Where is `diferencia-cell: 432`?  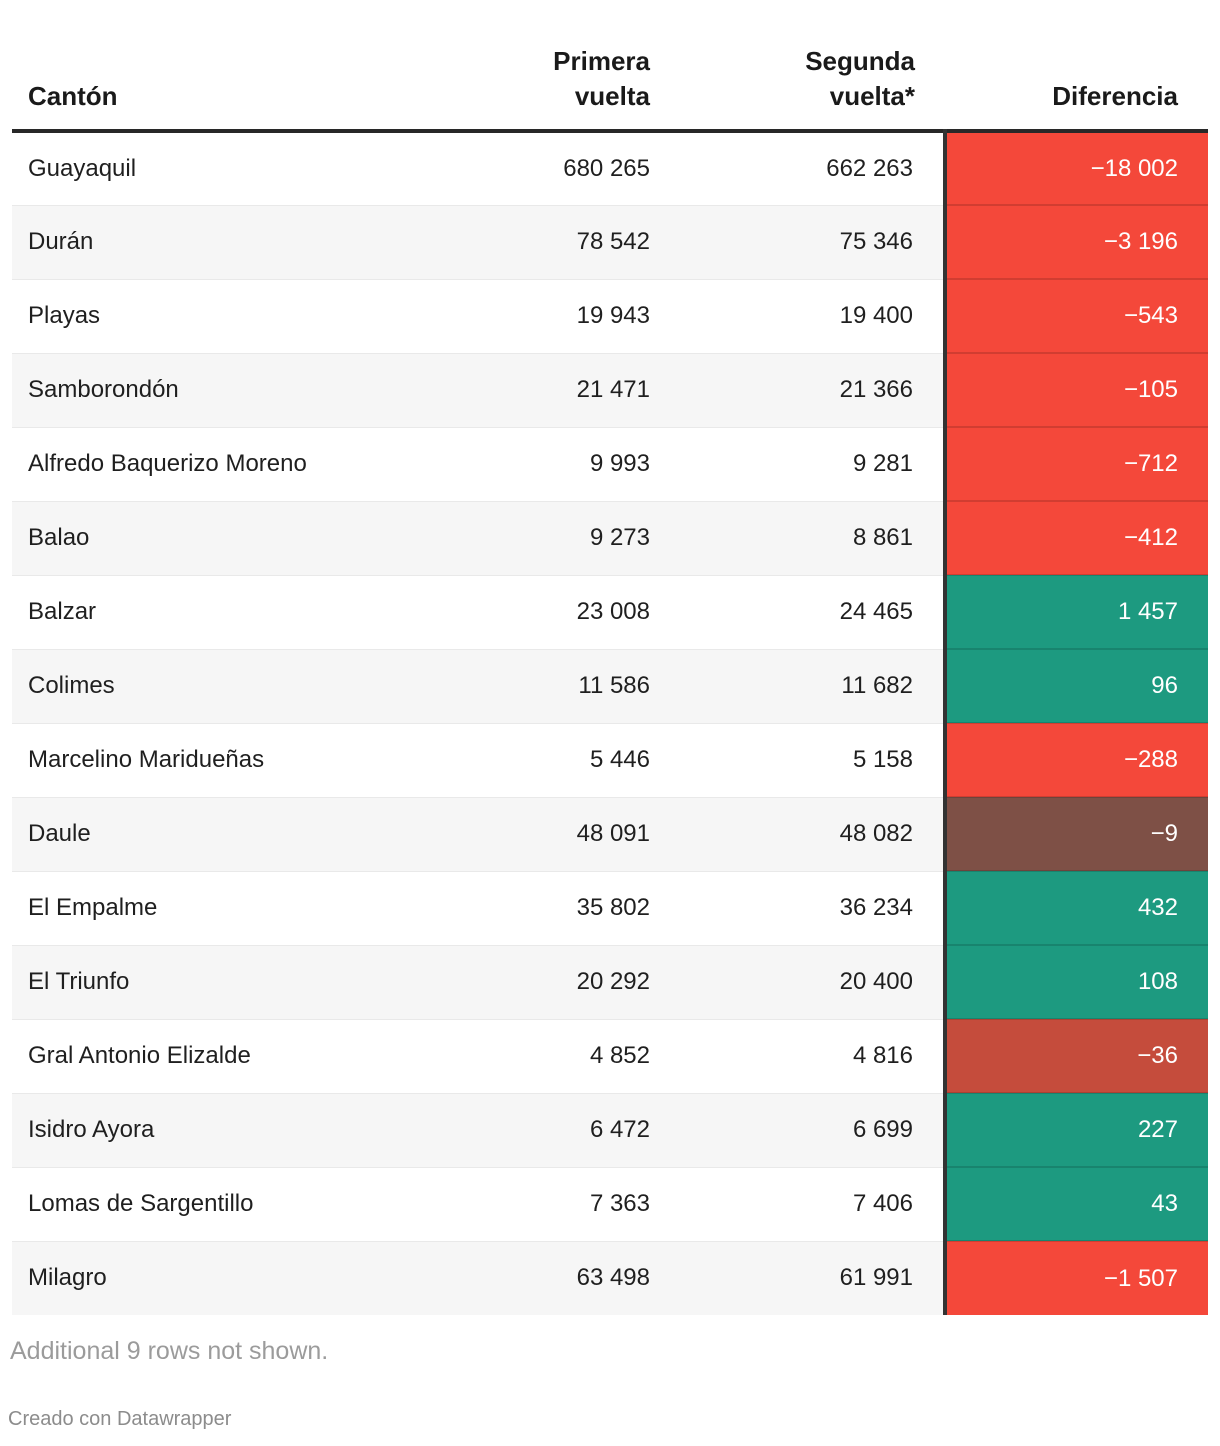 diferencia-cell: 432 is located at coordinates (1075, 907).